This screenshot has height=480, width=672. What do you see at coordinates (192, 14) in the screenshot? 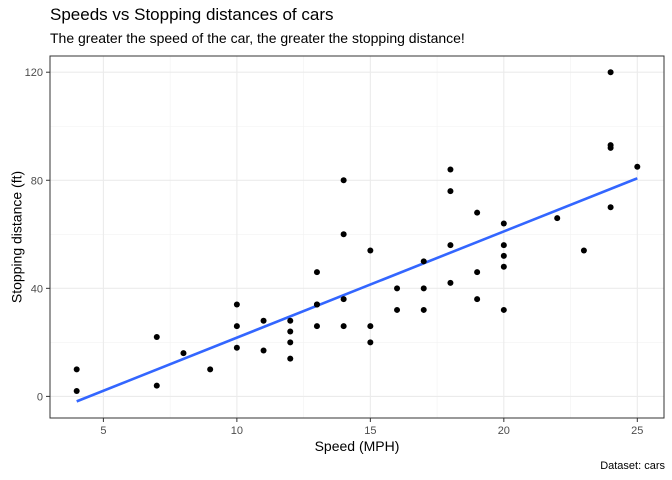
I see `chart-title: Speeds vs Stopping distances of cars` at bounding box center [192, 14].